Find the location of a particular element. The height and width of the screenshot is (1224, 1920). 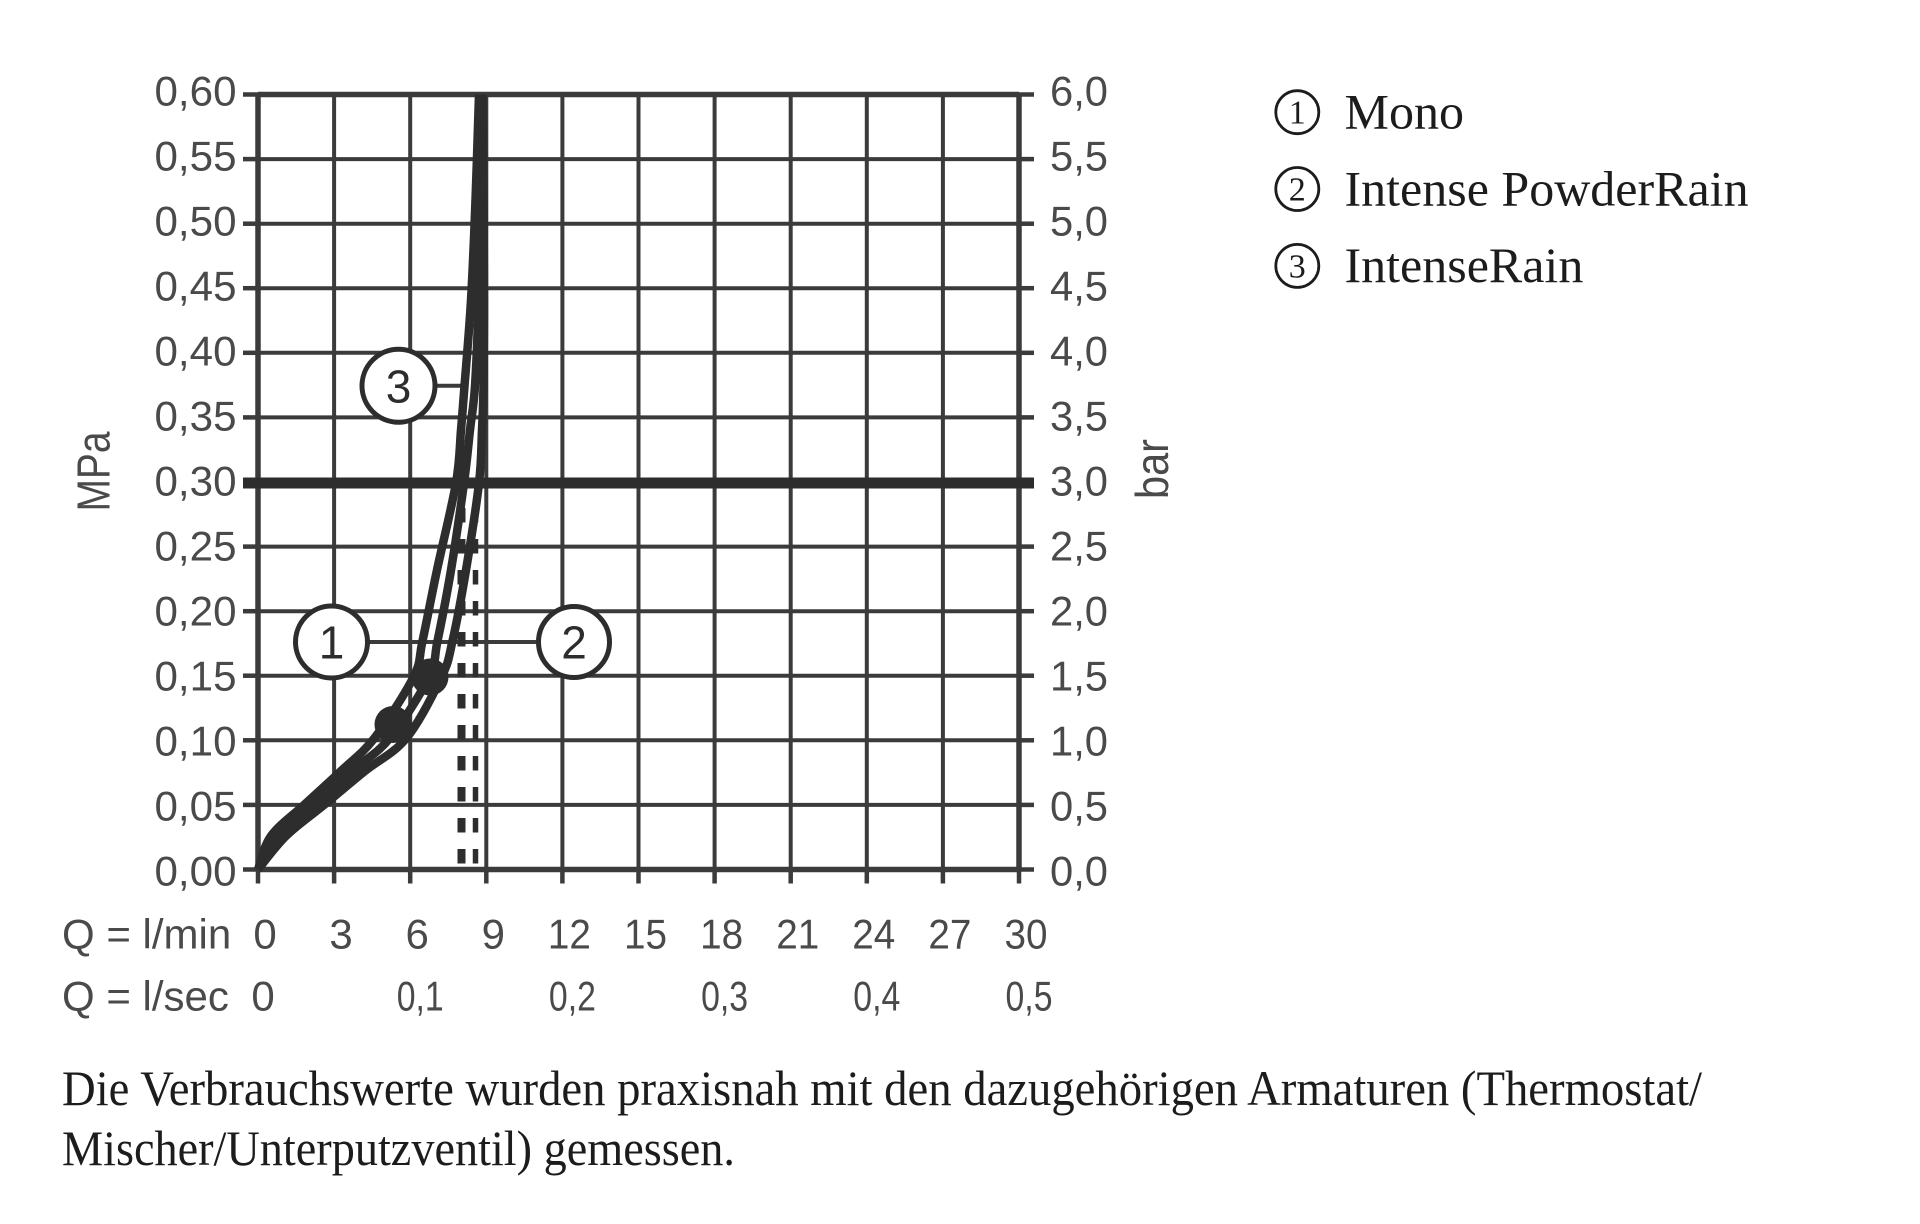

svg-text: 0,50 is located at coordinates (196, 221).